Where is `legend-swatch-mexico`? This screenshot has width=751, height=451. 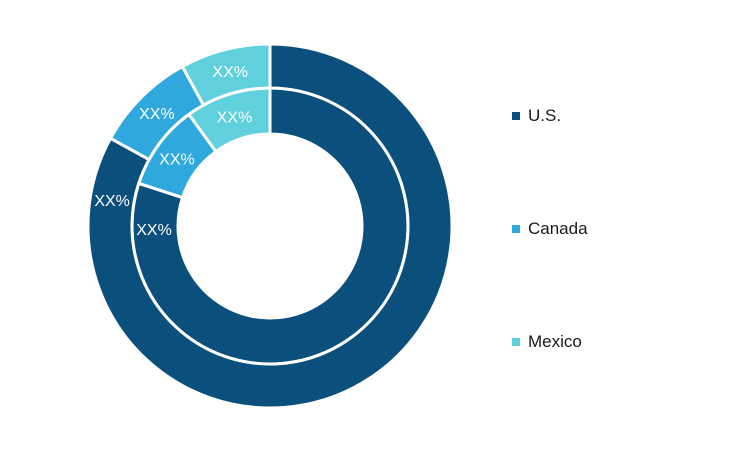
legend-swatch-mexico is located at coordinates (516, 342).